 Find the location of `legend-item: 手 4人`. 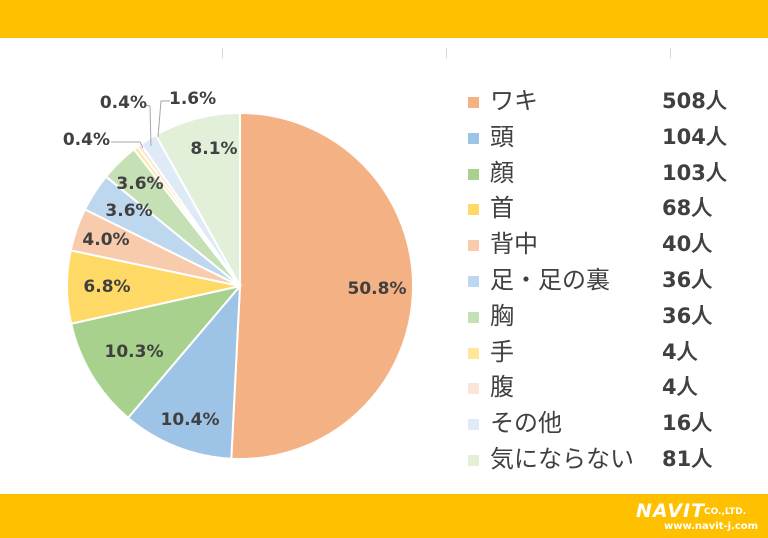

legend-item: 手 4人 is located at coordinates (609, 353).